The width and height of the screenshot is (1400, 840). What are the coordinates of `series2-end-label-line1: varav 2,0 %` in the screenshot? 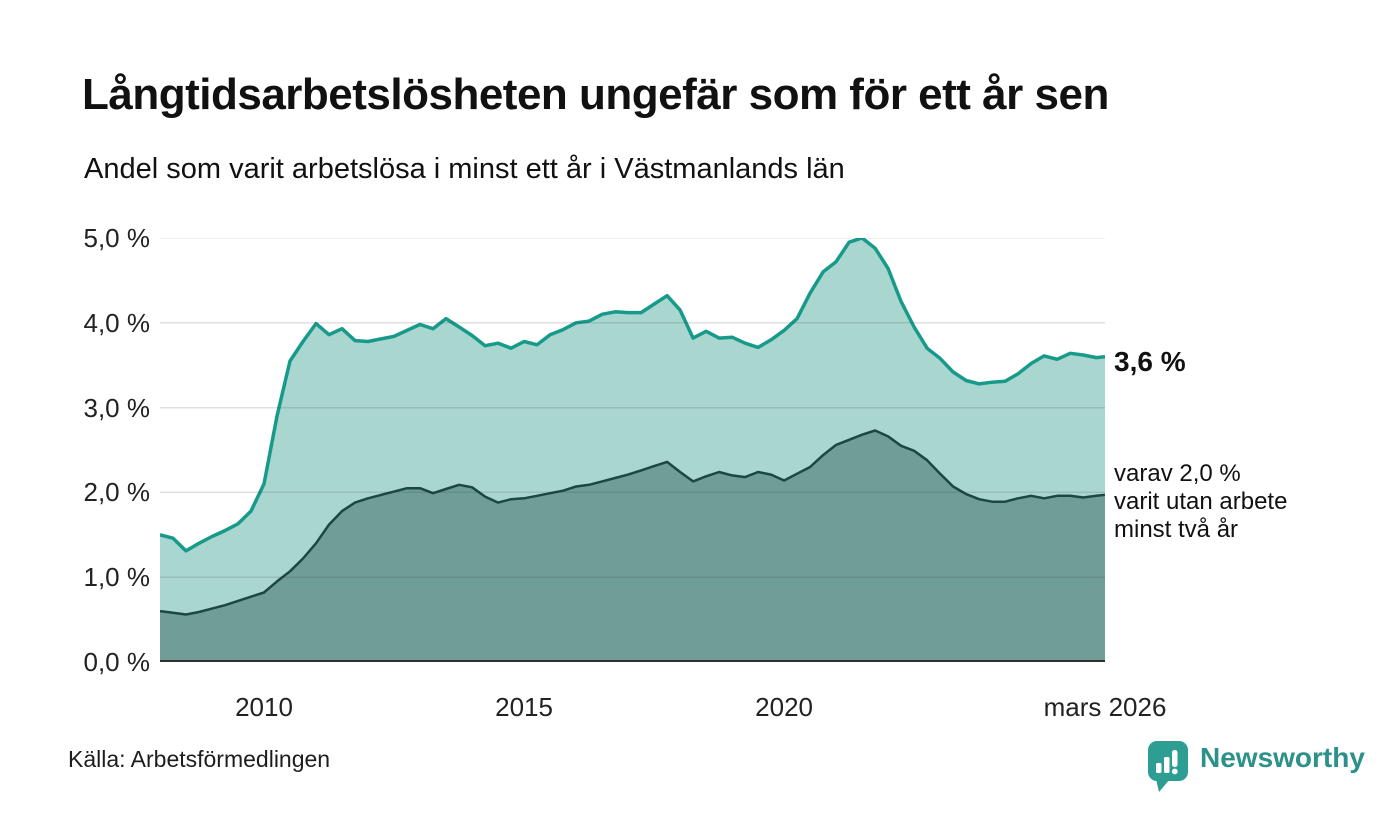 It's located at (1177, 473).